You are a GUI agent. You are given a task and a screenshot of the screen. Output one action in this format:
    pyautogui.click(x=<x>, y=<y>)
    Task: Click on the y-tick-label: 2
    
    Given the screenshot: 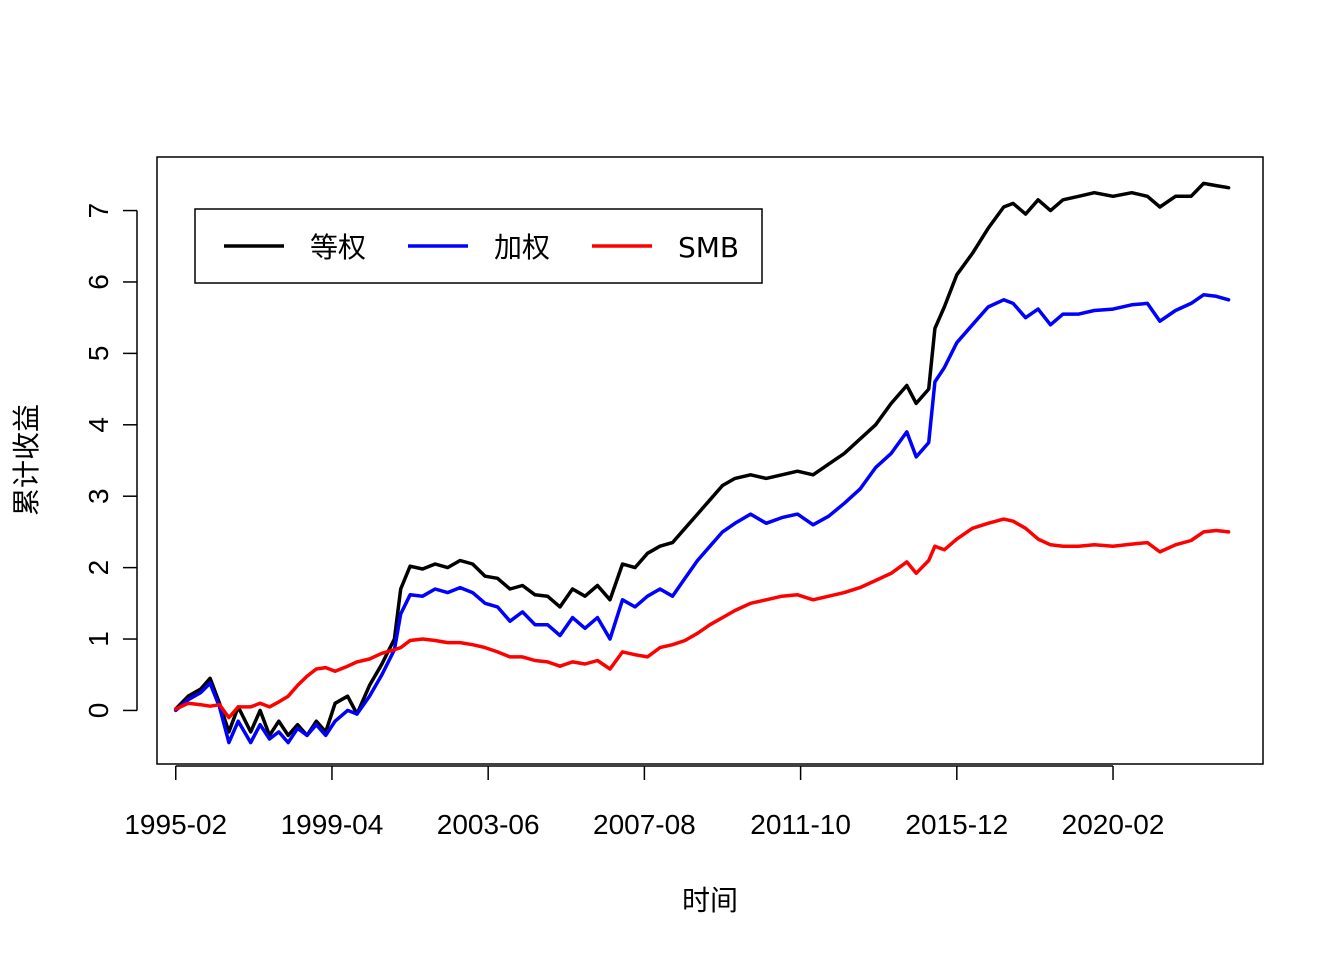 What is the action you would take?
    pyautogui.click(x=98, y=568)
    